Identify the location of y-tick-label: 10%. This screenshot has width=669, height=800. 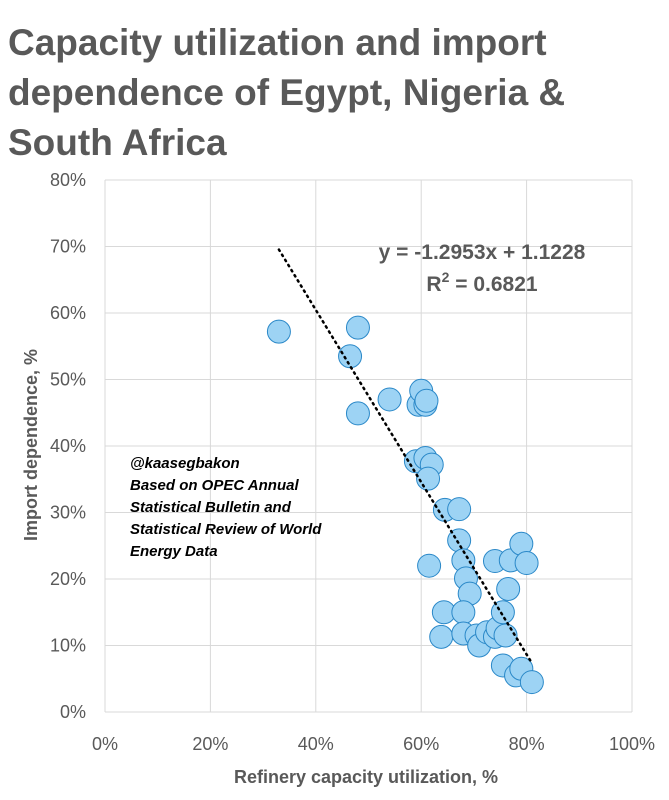
(68, 646).